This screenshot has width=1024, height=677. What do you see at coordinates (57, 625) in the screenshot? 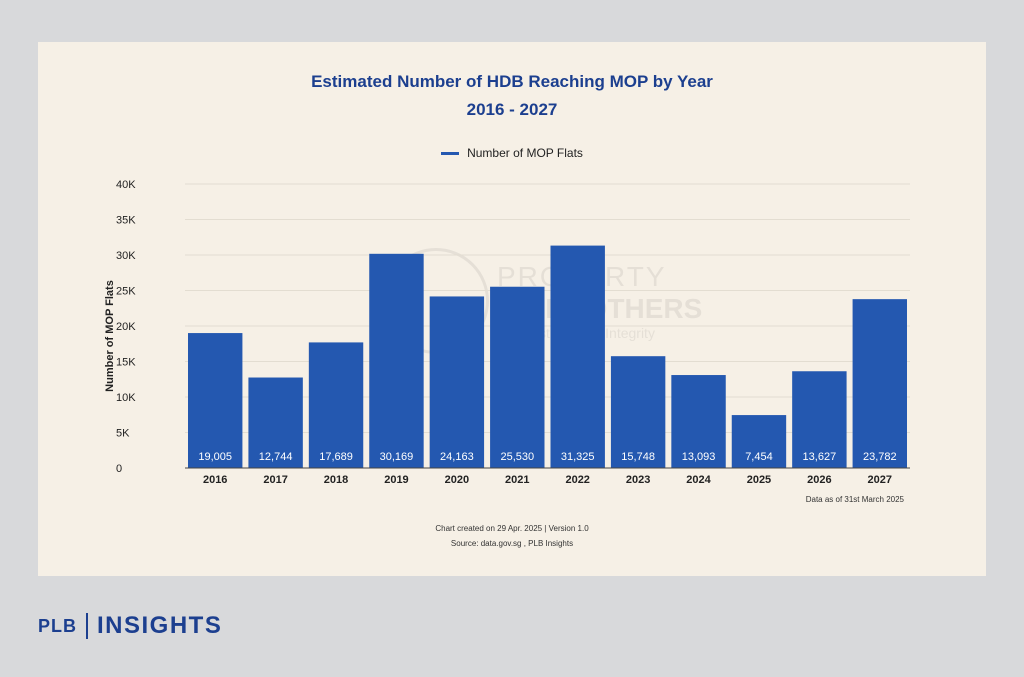
I see `brand-plb: PLB` at bounding box center [57, 625].